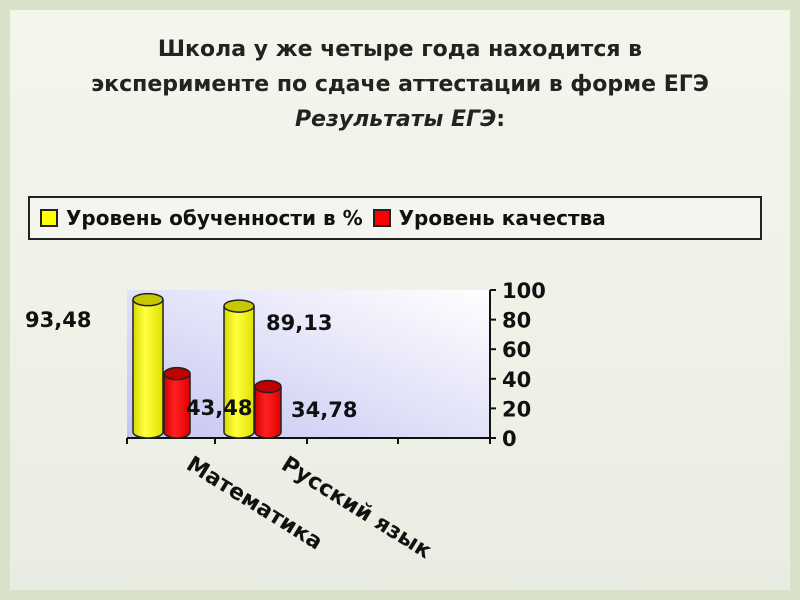 This screenshot has height=600, width=800. Describe the element at coordinates (395, 119) in the screenshot. I see `subtitle: Результаты ЕГЭ` at that location.